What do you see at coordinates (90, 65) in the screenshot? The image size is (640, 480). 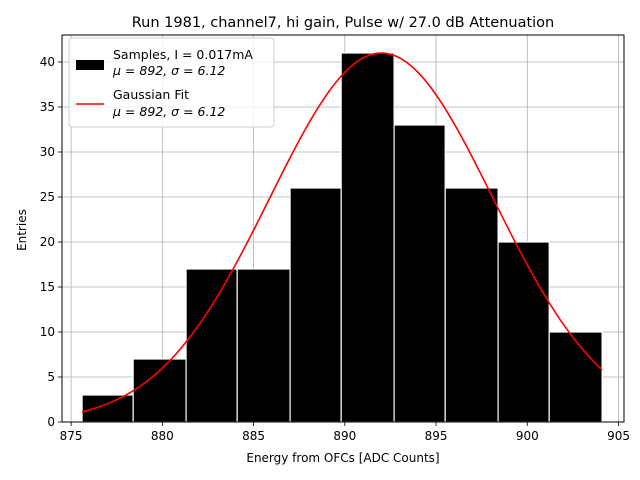 I see `legend-samples-swatch` at bounding box center [90, 65].